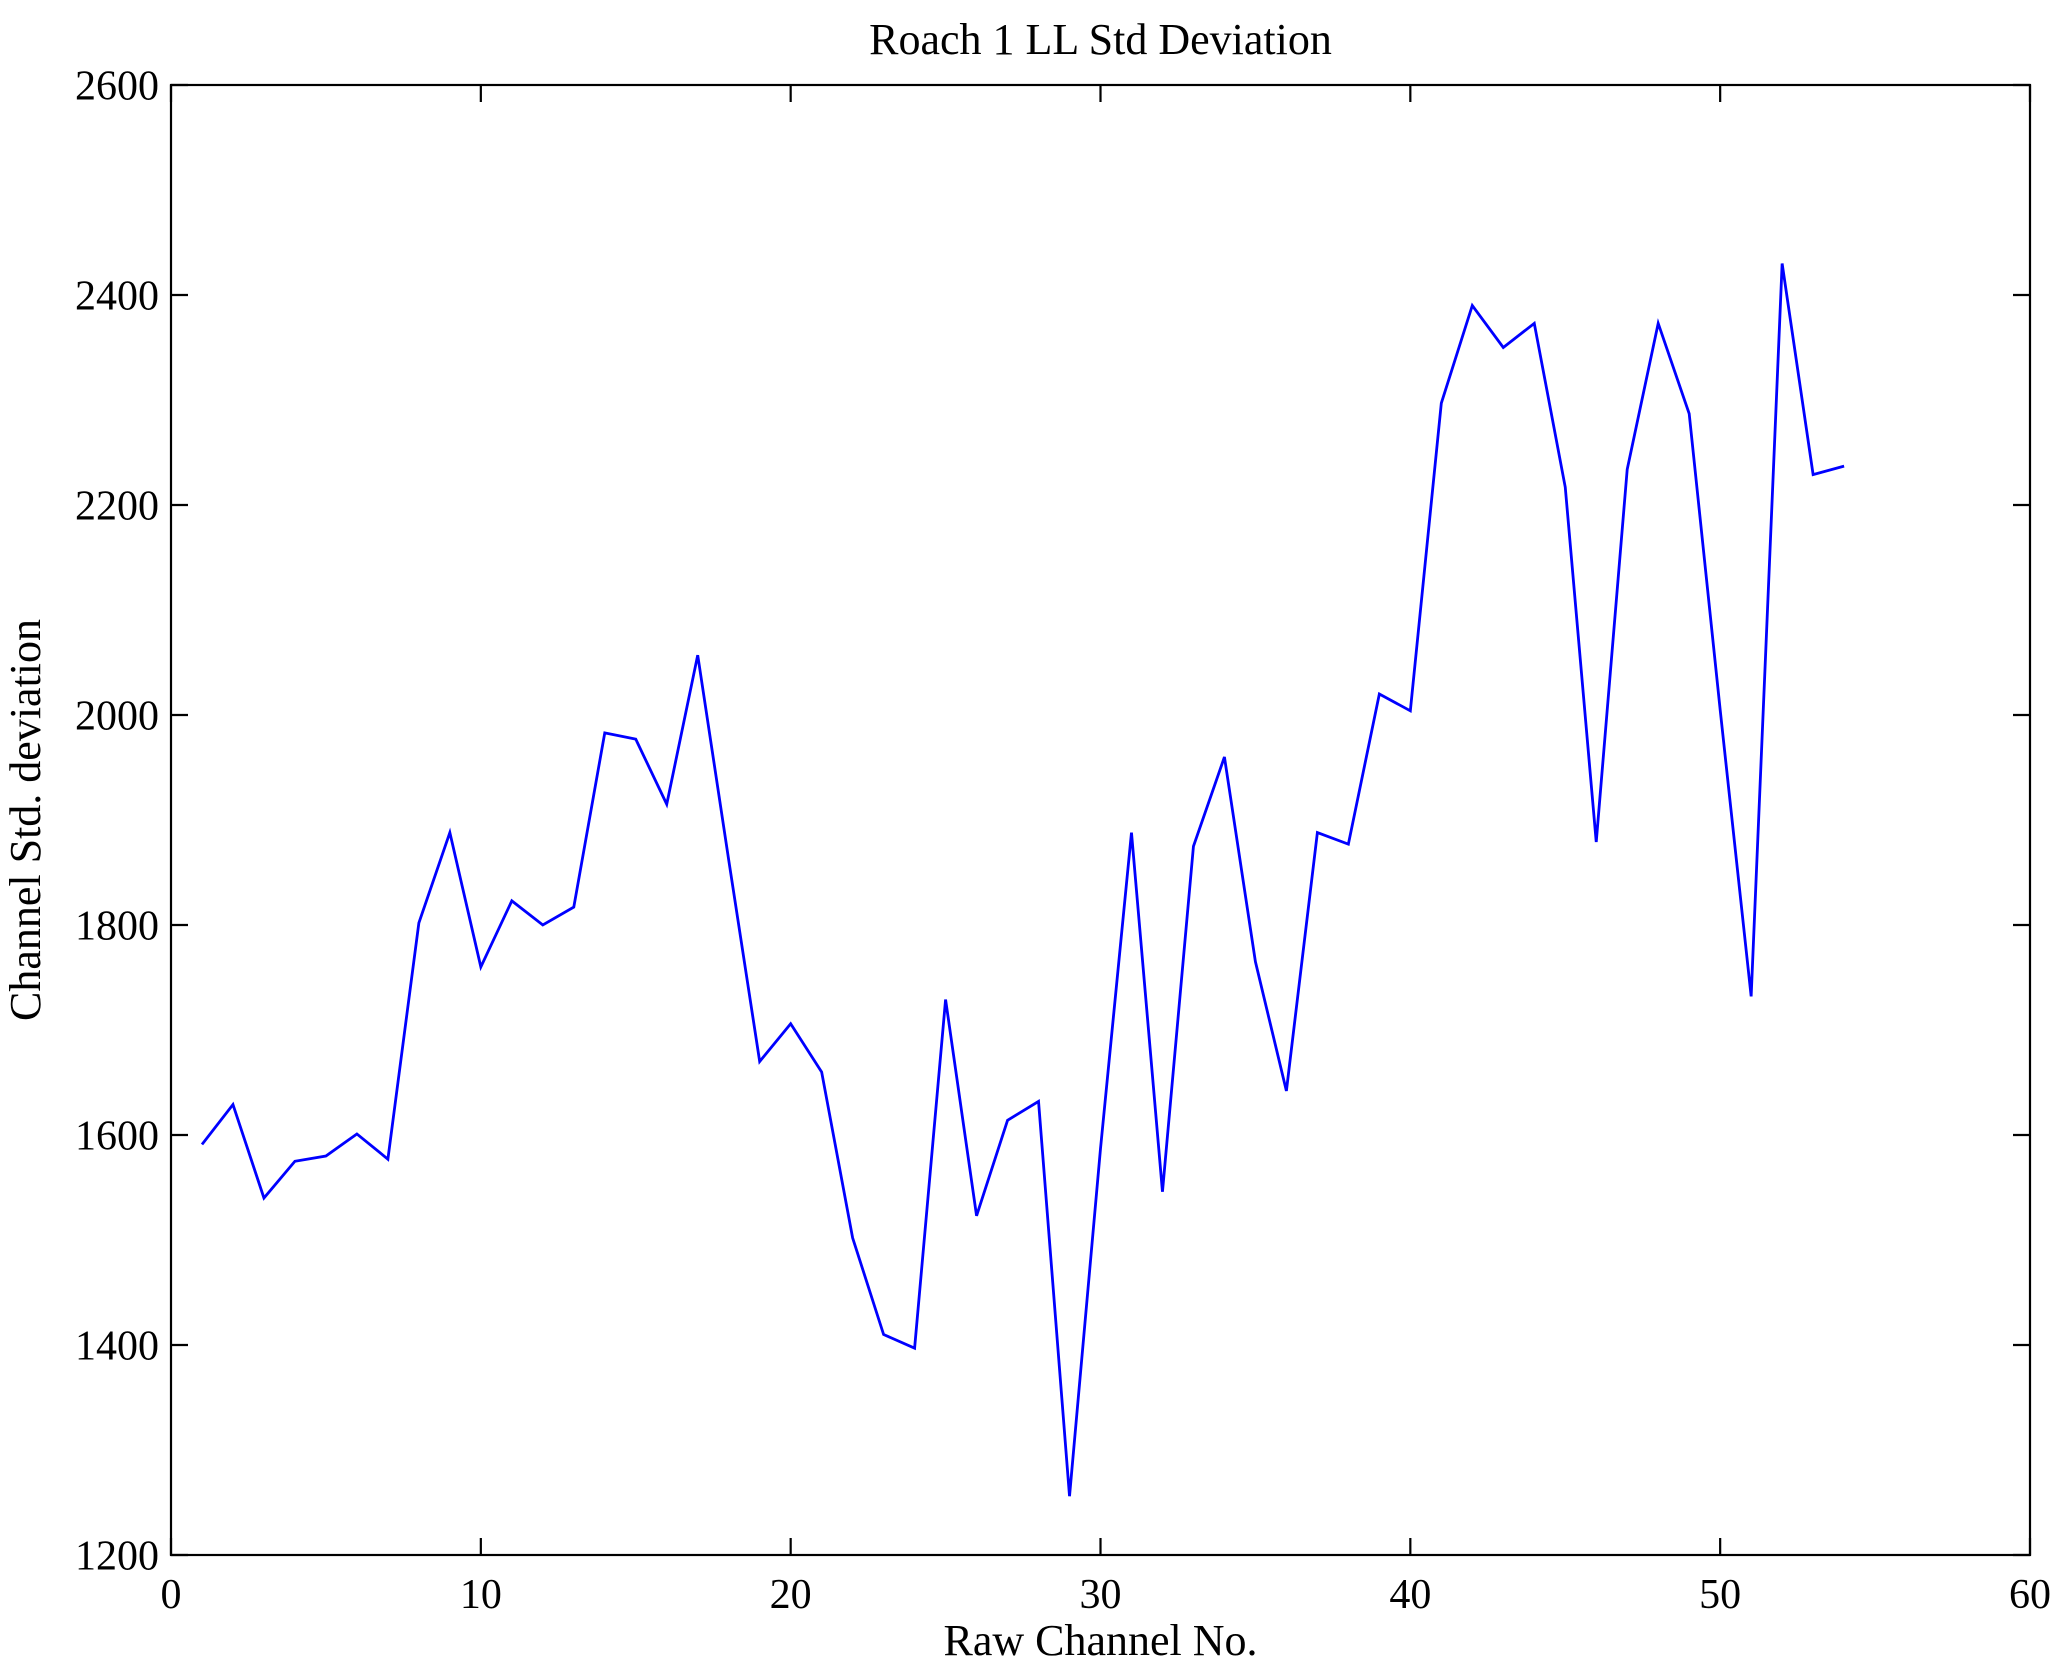 The height and width of the screenshot is (1671, 2067). What do you see at coordinates (2030, 1595) in the screenshot?
I see `x-tick-label: 60` at bounding box center [2030, 1595].